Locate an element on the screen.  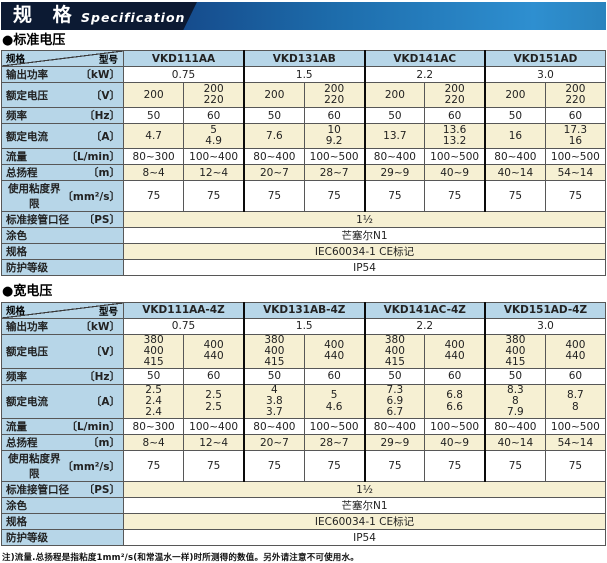
row-label: 总扬程 〔m〕 is located at coordinates (62, 443).